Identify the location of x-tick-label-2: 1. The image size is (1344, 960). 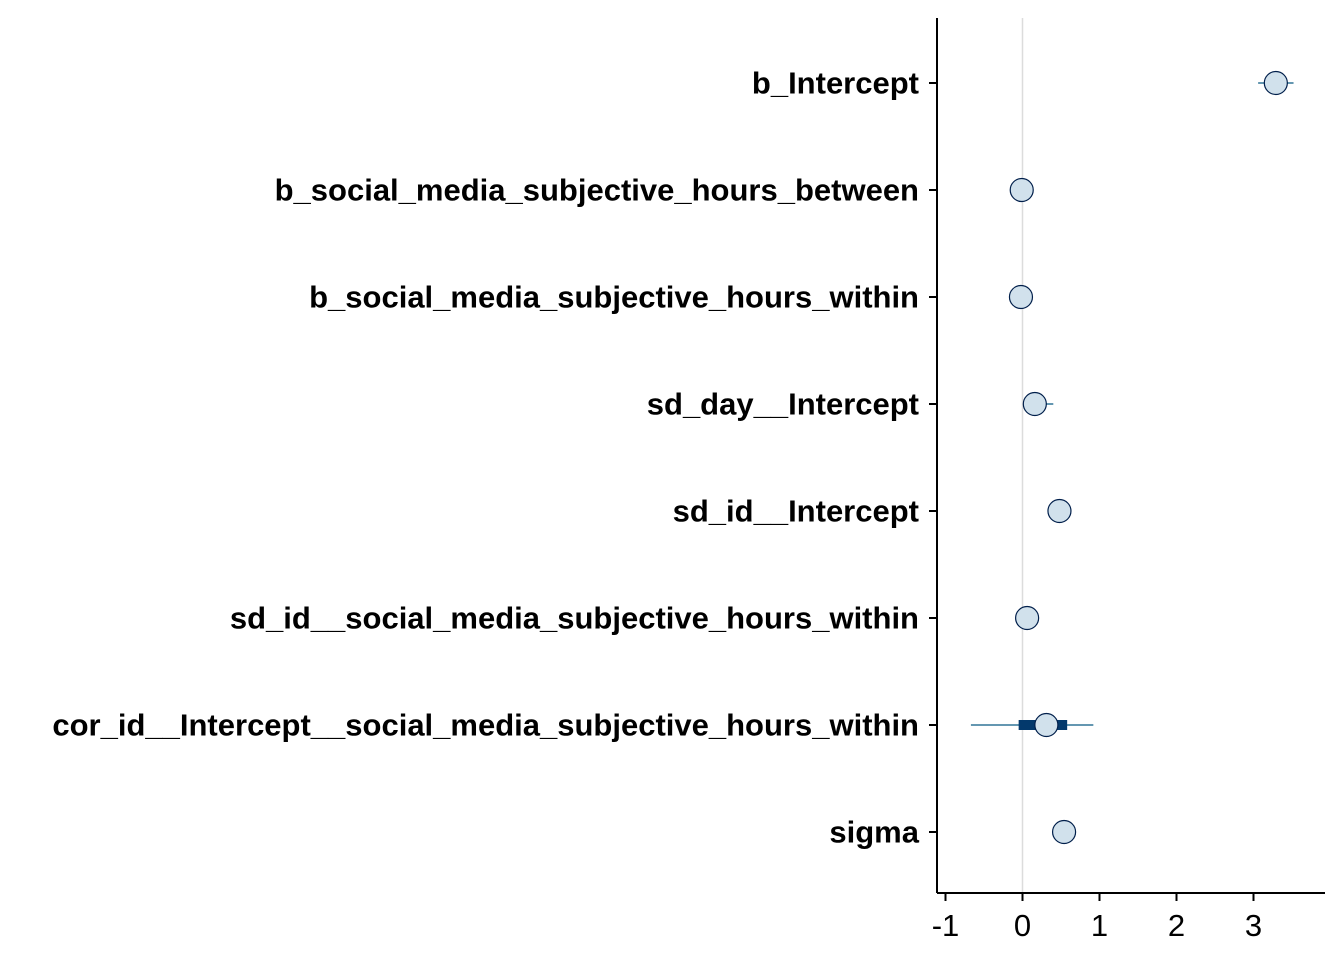
(1099, 925).